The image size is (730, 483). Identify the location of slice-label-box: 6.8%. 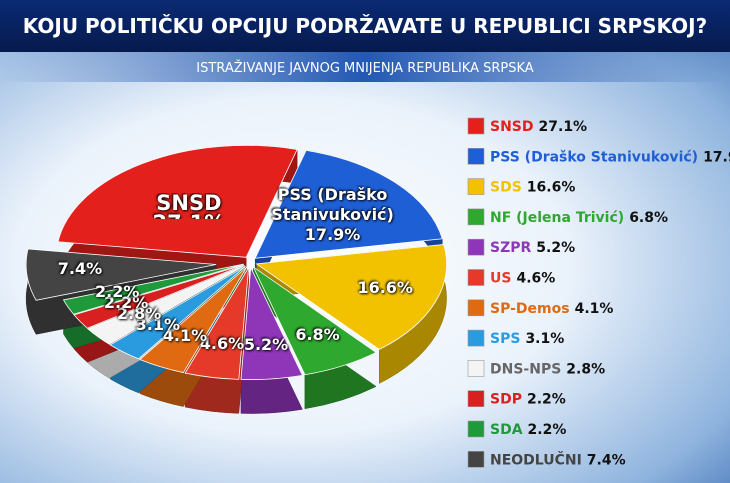
(318, 335).